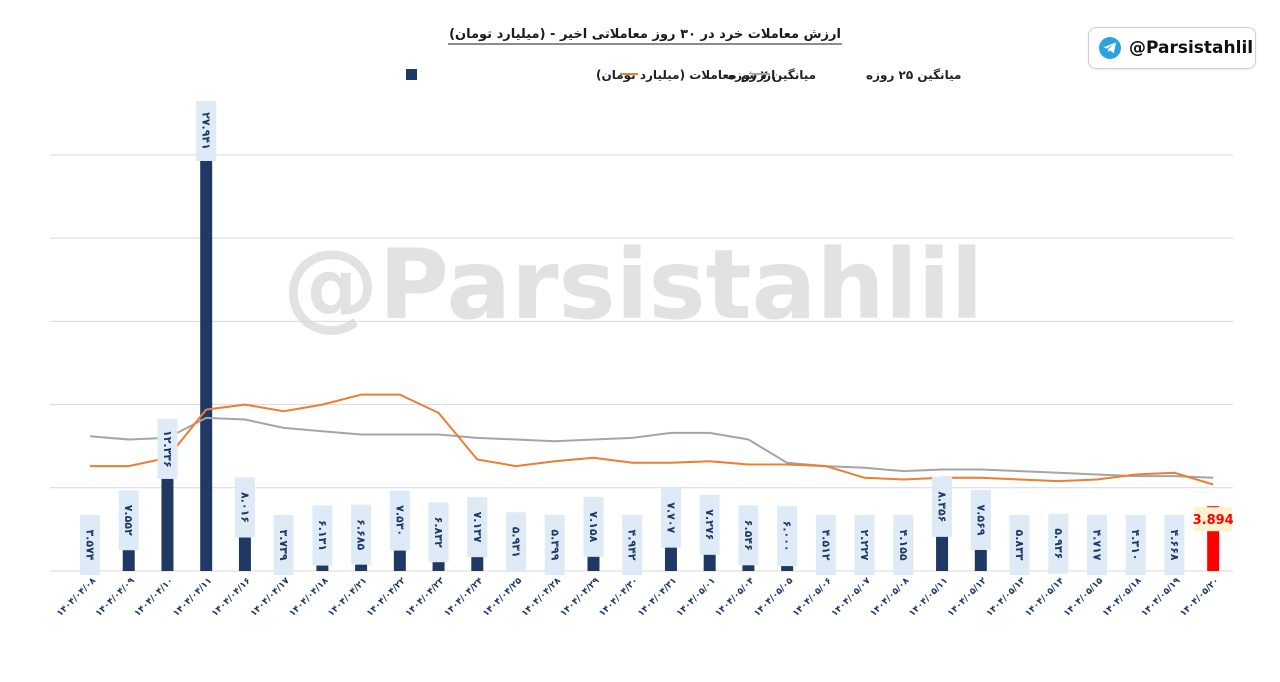 The image size is (1280, 682). Describe the element at coordinates (851, 597) in the screenshot. I see `x-tick-label: ۱۴۰۴/۰۵/۰۷` at that location.